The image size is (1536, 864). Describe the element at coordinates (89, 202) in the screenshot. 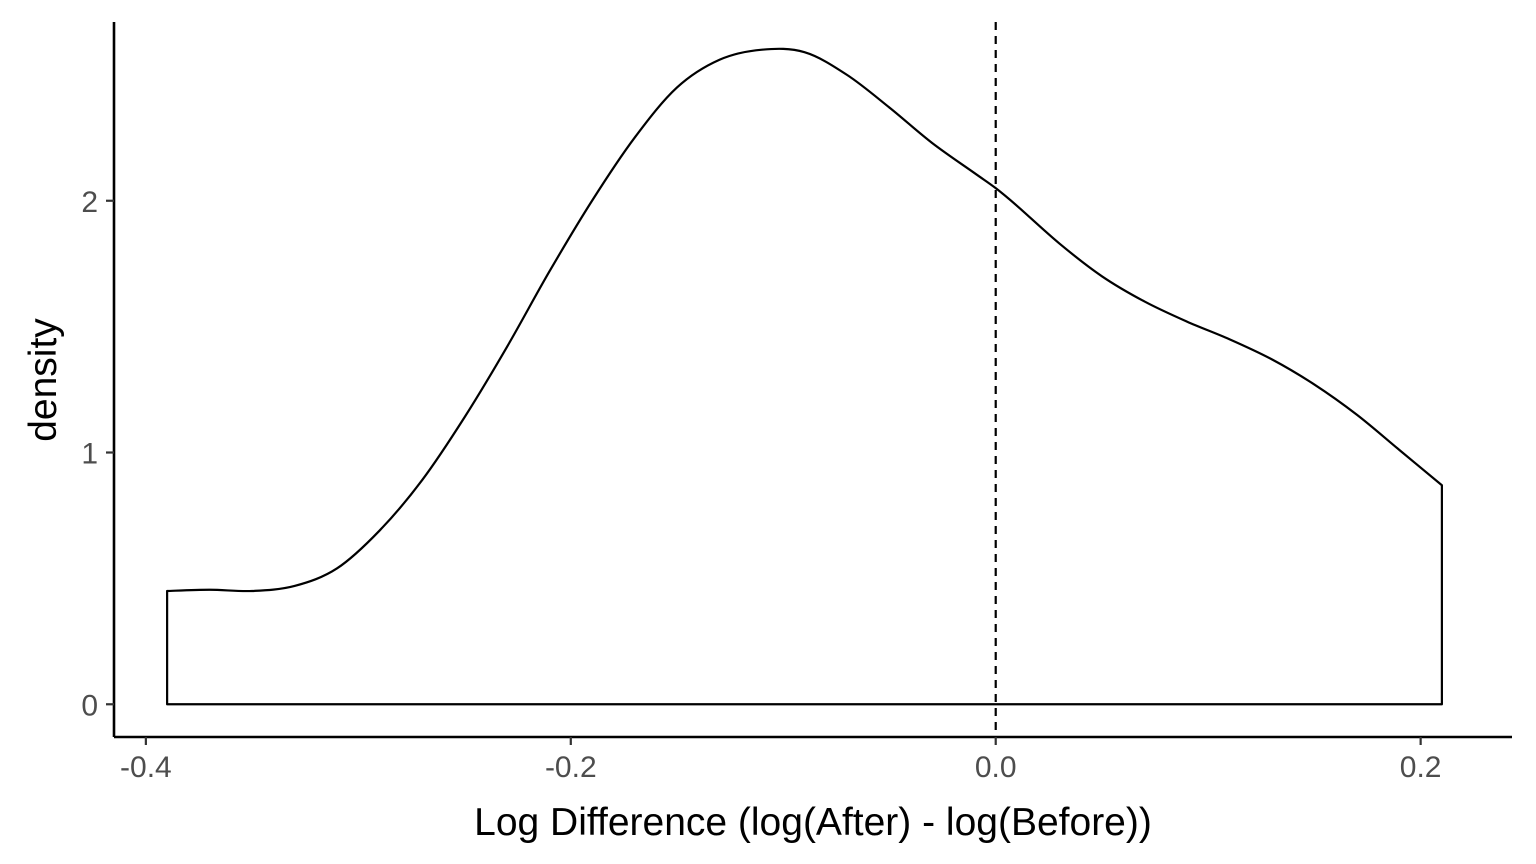

I see `y-tick-label: 2` at that location.